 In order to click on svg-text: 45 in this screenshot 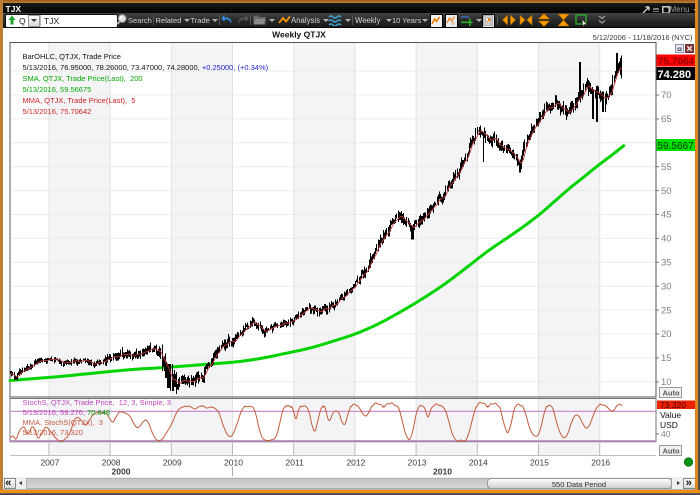, I will do `click(666, 215)`.